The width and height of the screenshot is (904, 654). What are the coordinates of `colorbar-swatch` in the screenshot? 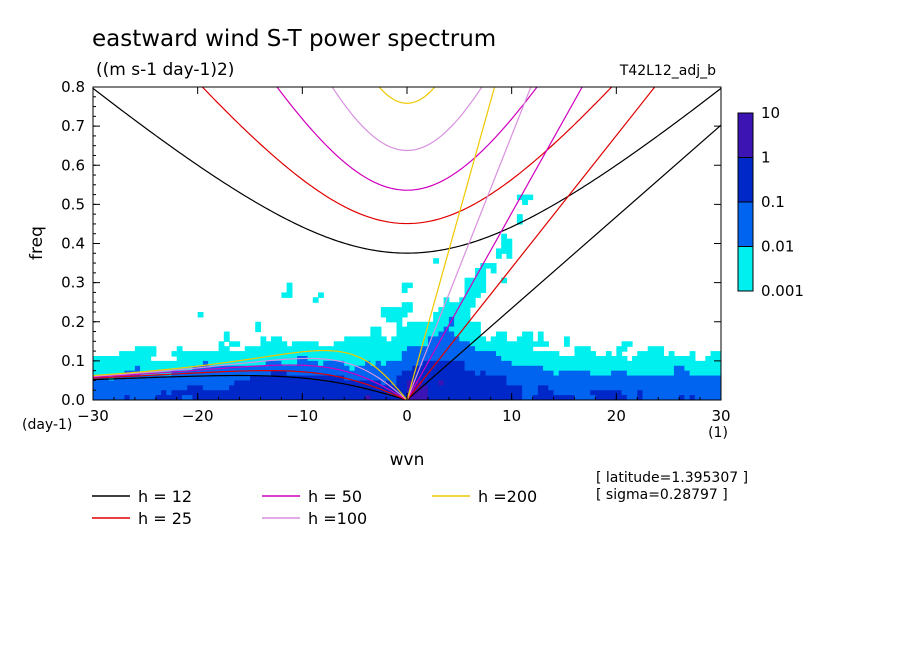 It's located at (745, 224).